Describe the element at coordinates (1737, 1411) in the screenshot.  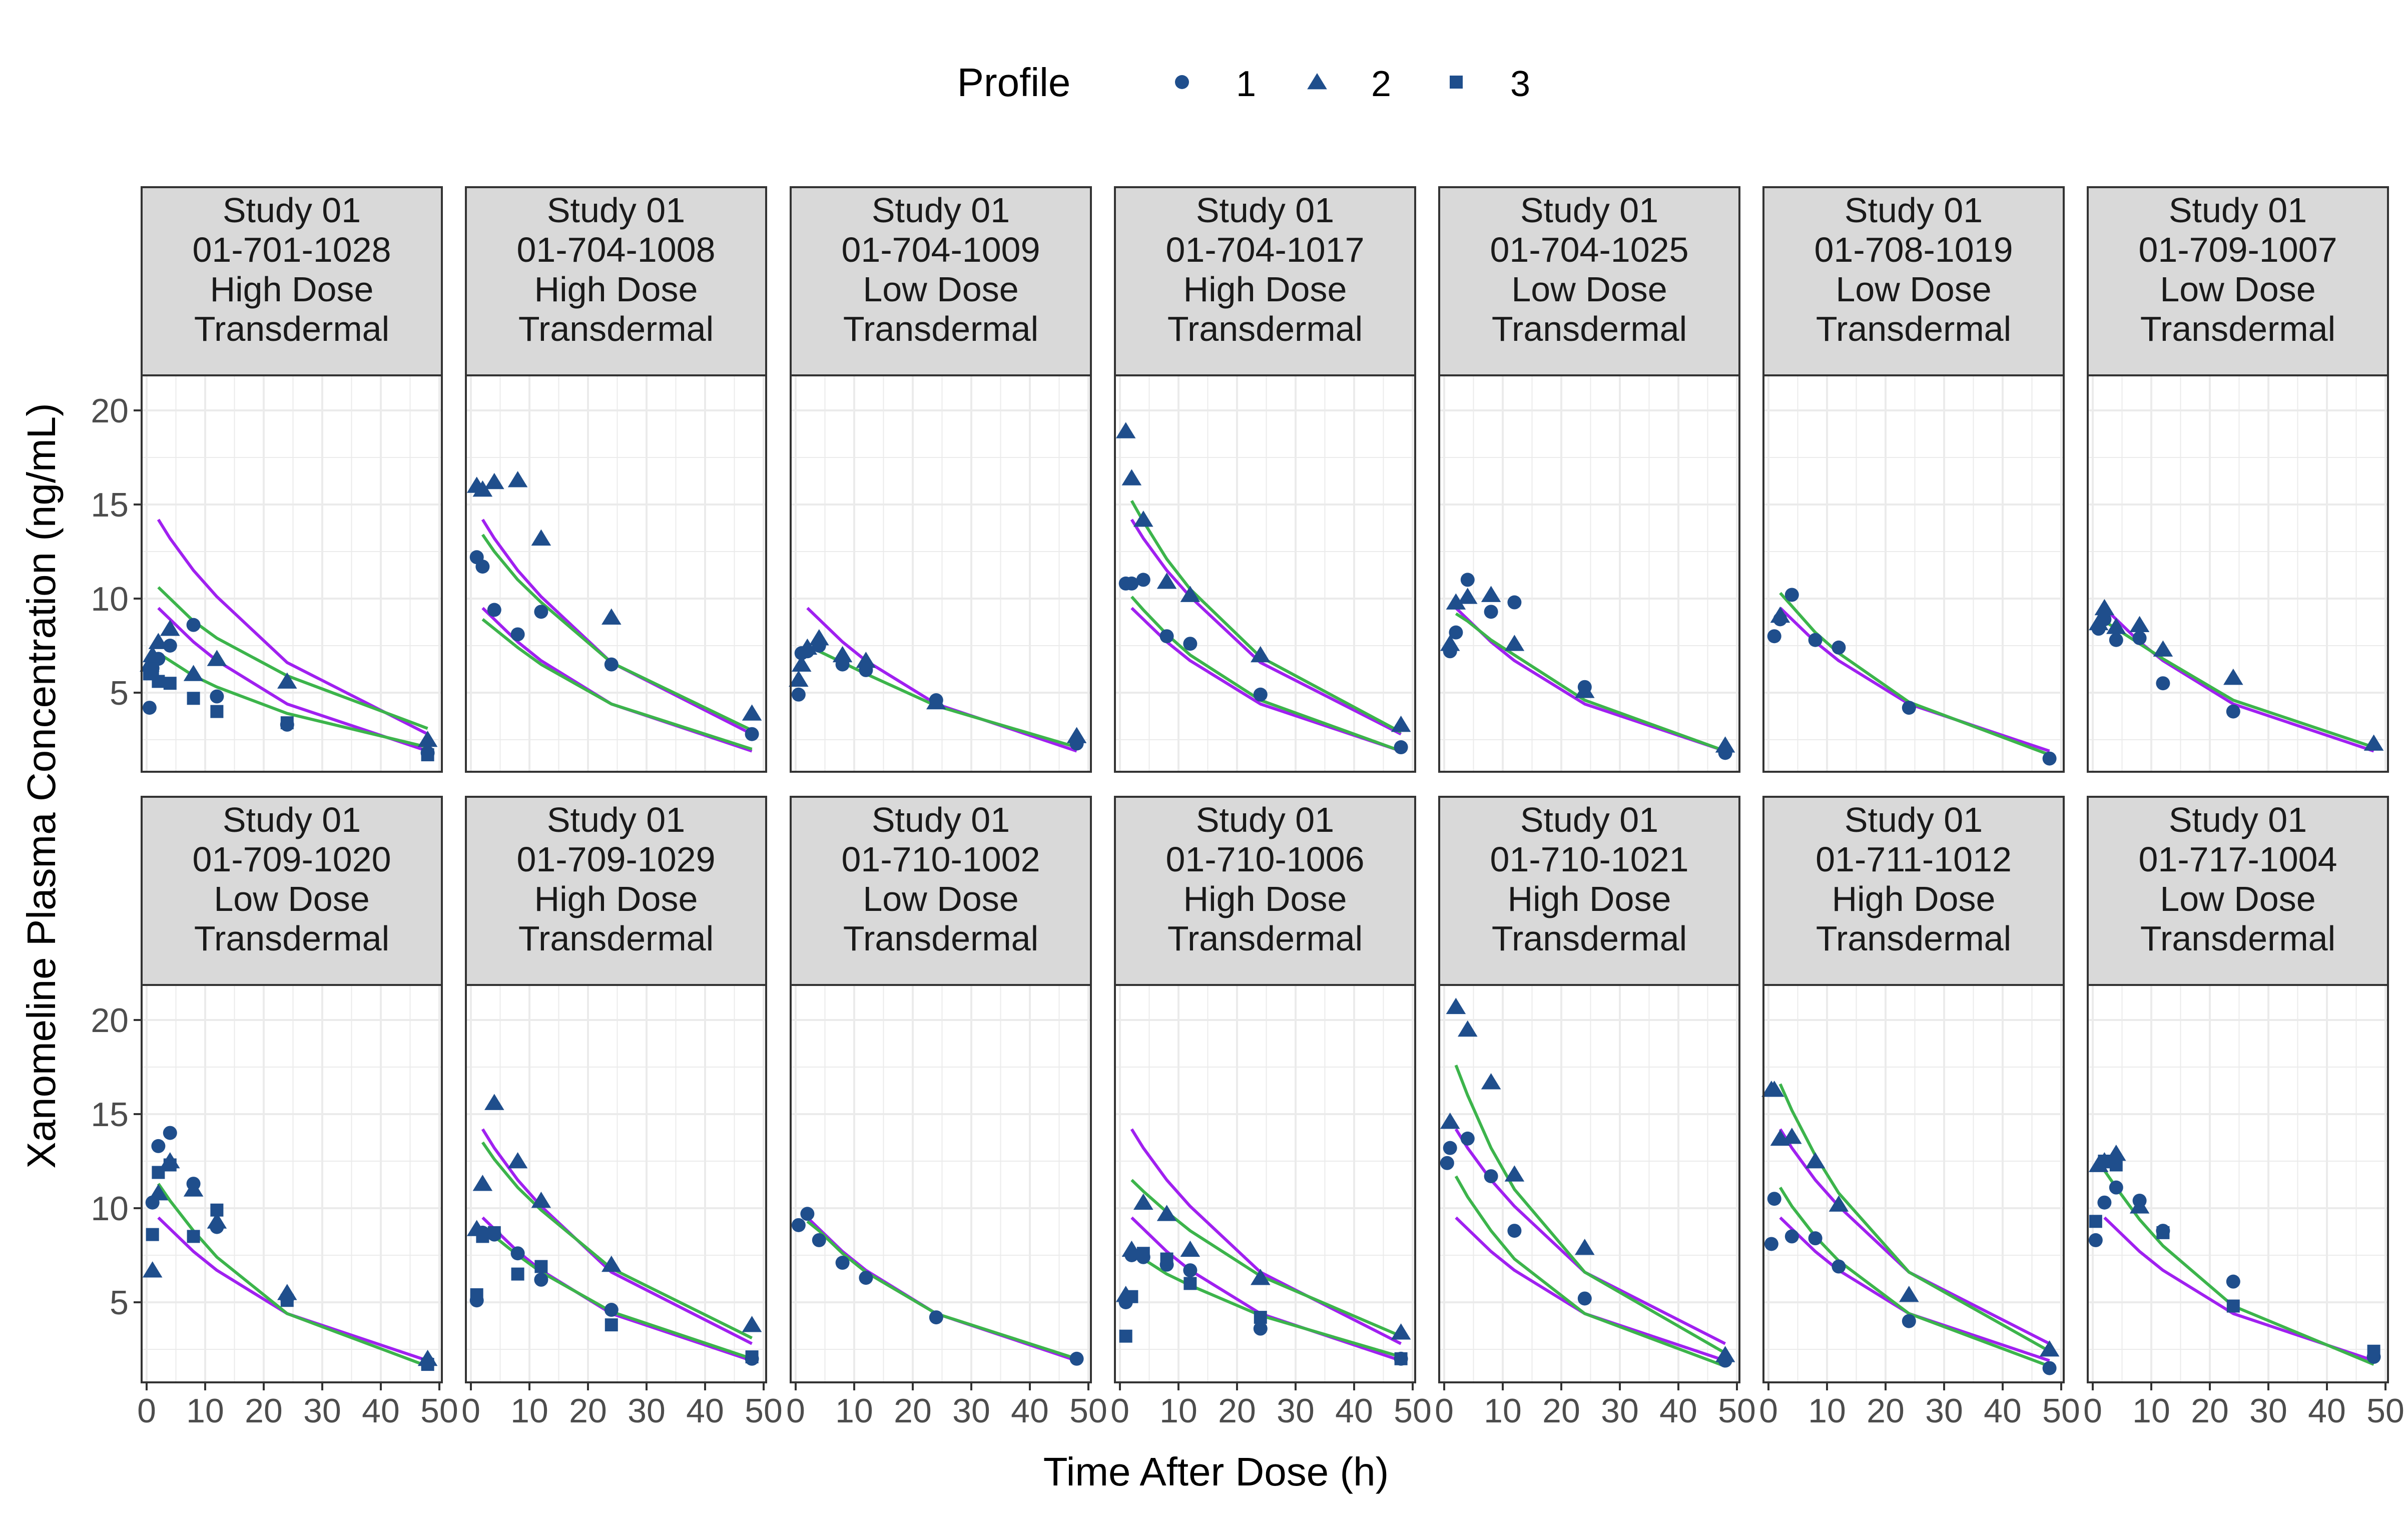
I see `x-tick-label: 50` at that location.